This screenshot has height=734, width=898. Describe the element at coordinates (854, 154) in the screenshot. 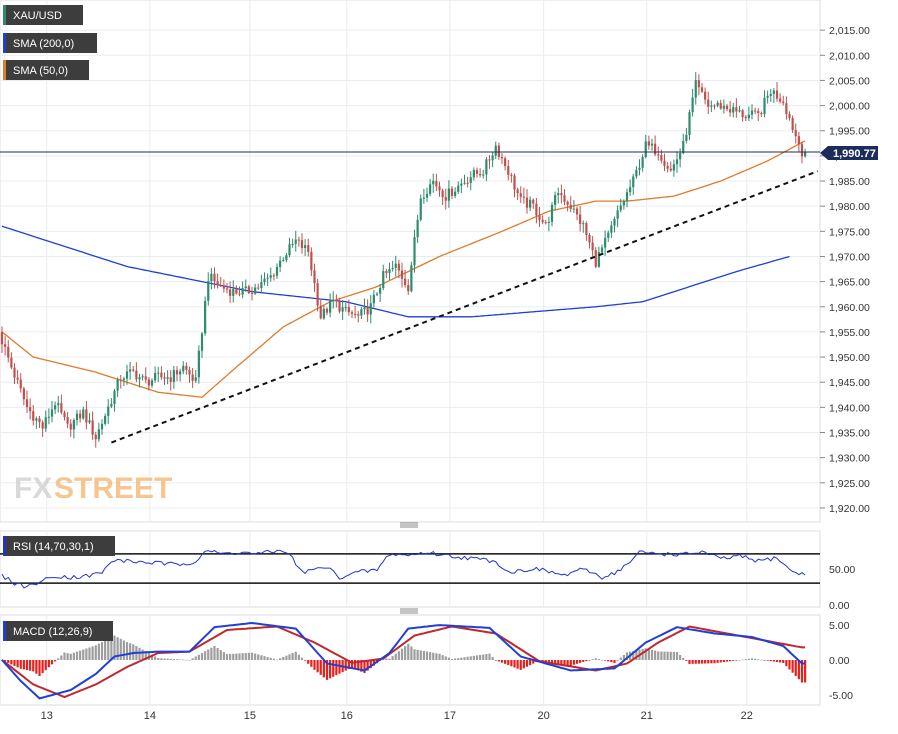

I see `last-price-text: 1,990.77` at that location.